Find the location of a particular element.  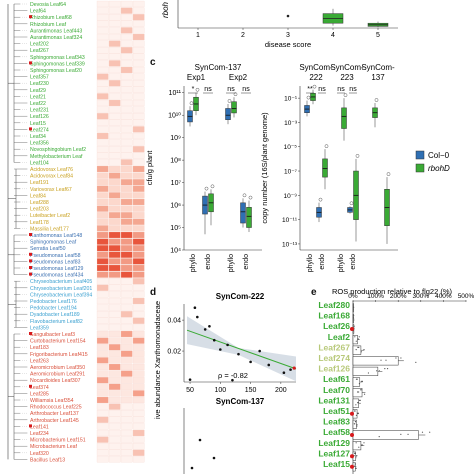

d-title: SynCom-222 is located at coordinates (240, 296).